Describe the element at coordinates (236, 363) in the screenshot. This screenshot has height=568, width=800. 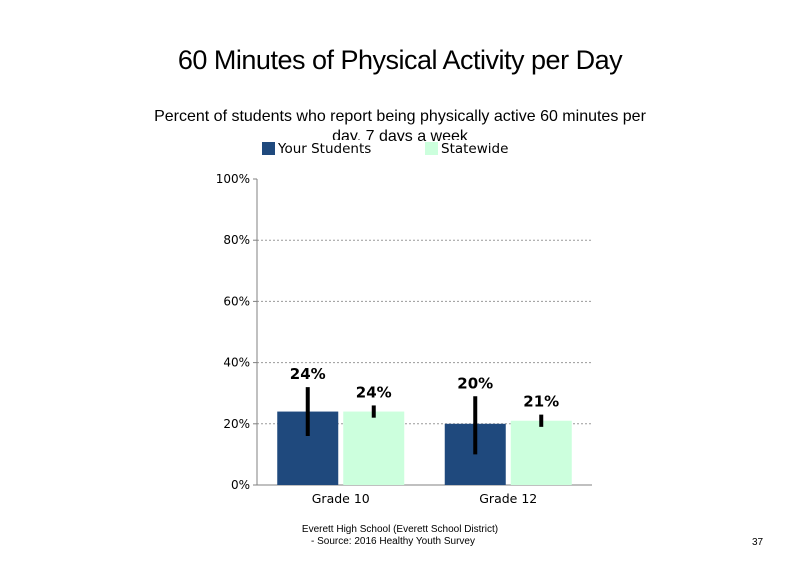
I see `y-tick-label: 40%` at that location.